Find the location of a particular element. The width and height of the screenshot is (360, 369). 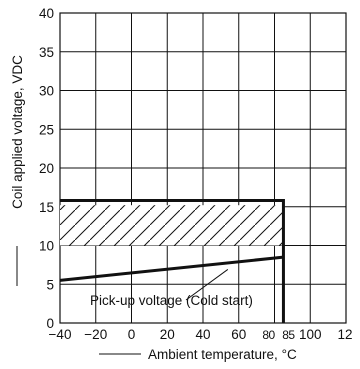

annotation-leader is located at coordinates (207, 285).